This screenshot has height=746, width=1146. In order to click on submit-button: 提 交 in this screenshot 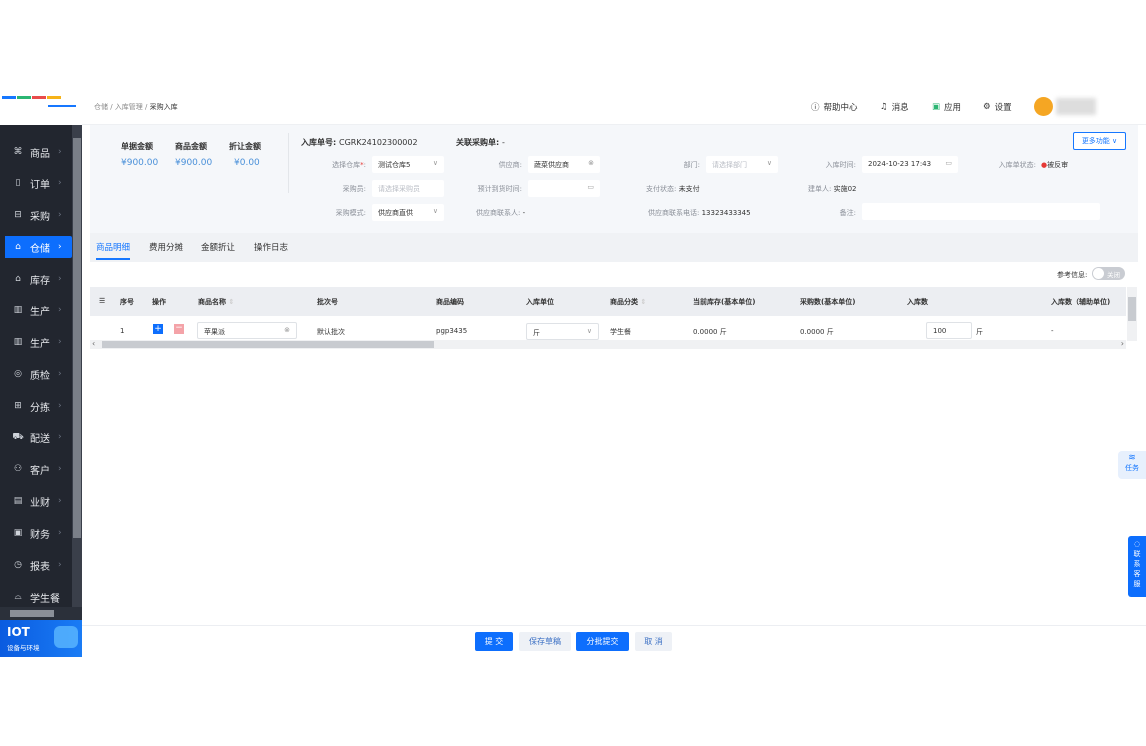, I will do `click(494, 641)`.